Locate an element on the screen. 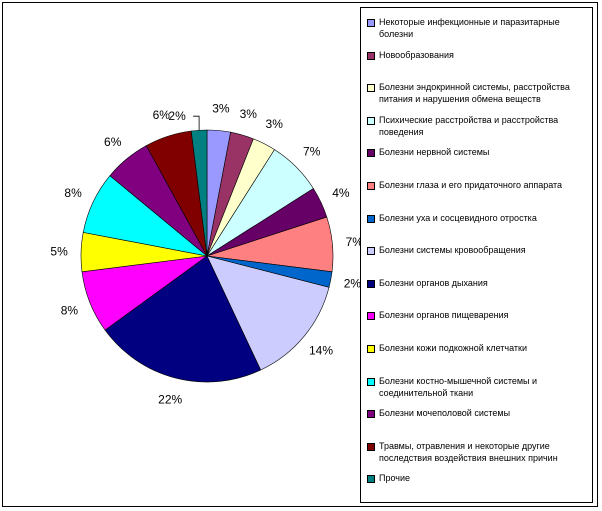 The width and height of the screenshot is (602, 511). legend-item-13: Болезни мочеполовой системы is located at coordinates (477, 413).